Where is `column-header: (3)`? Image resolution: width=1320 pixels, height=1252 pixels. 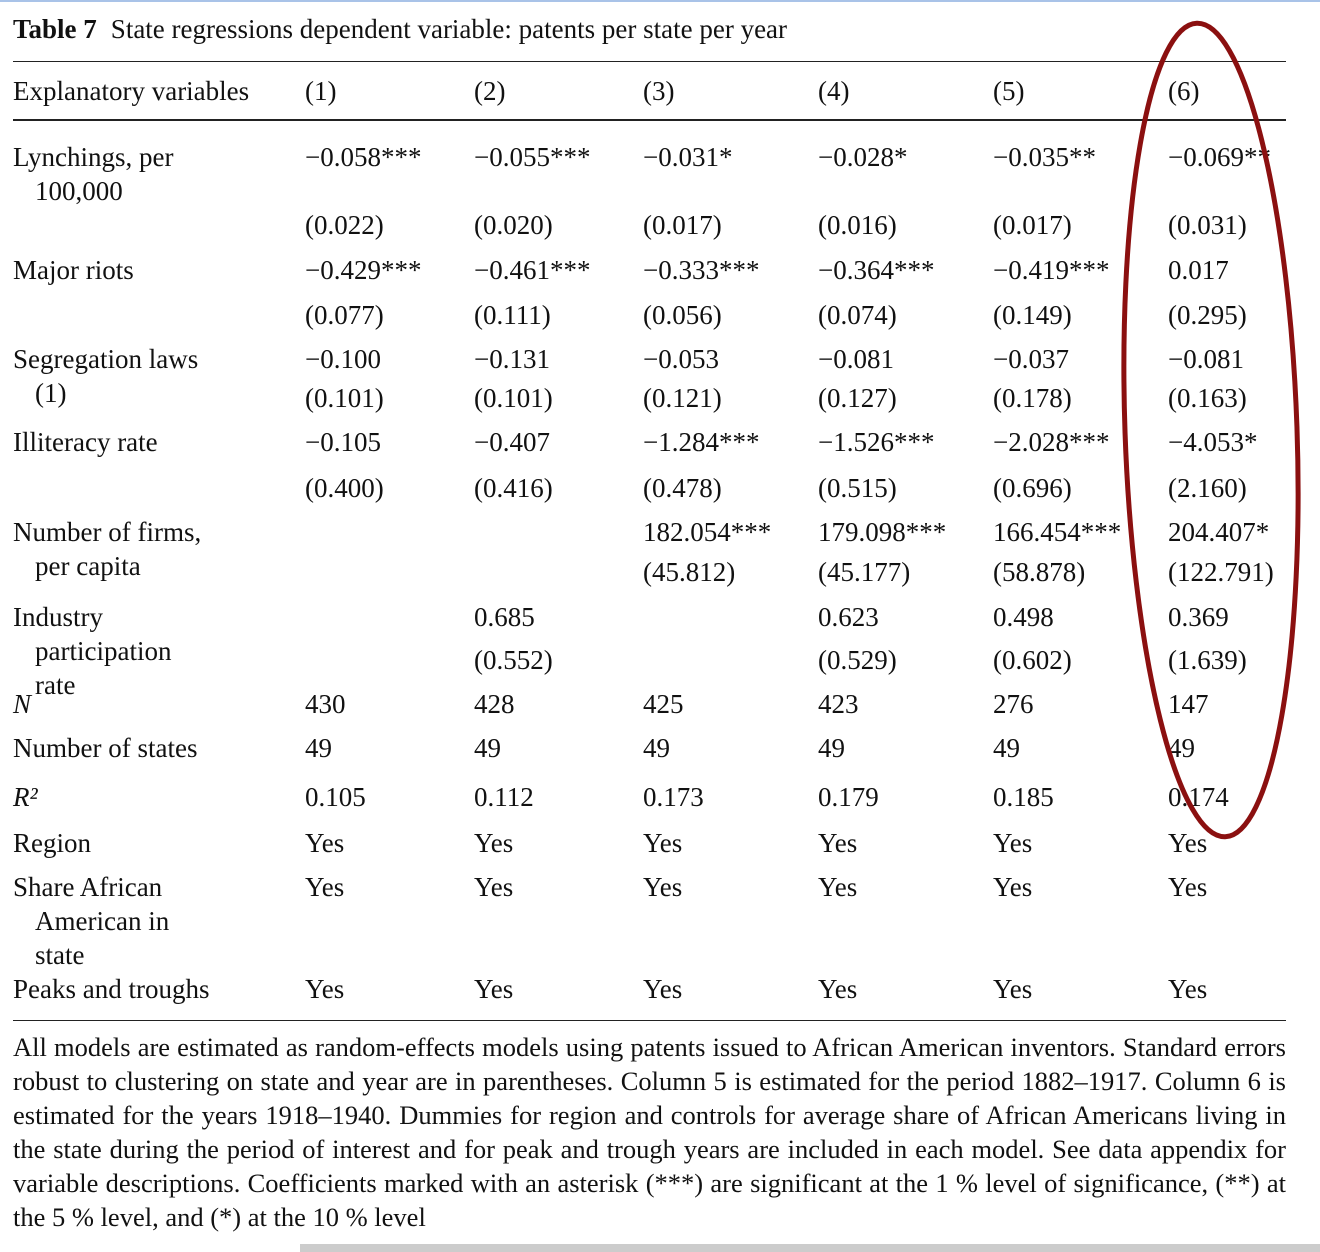 column-header: (3) is located at coordinates (659, 91).